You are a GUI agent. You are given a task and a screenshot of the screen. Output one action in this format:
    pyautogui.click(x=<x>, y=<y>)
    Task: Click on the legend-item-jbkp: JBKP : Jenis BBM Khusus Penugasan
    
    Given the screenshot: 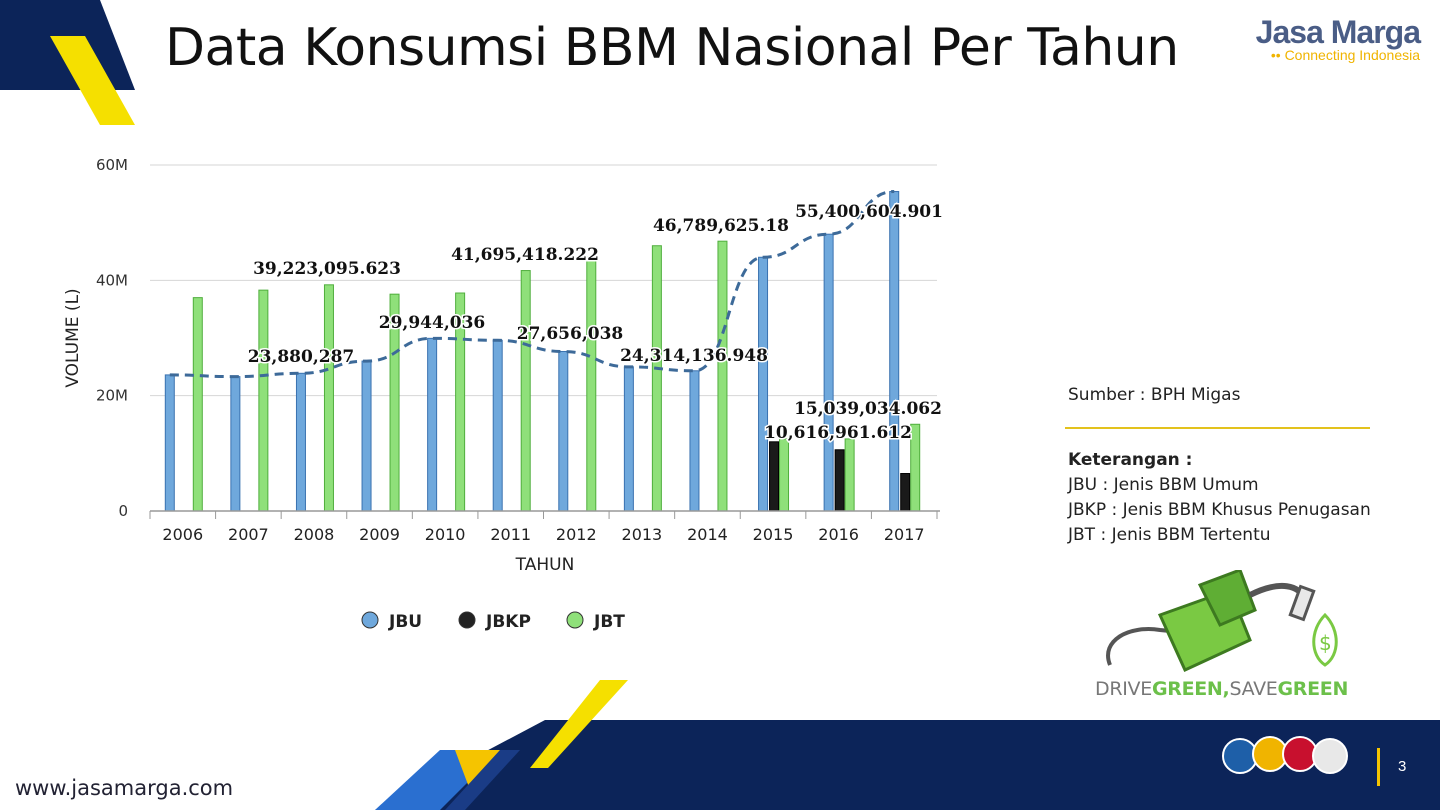 What is the action you would take?
    pyautogui.click(x=1219, y=510)
    